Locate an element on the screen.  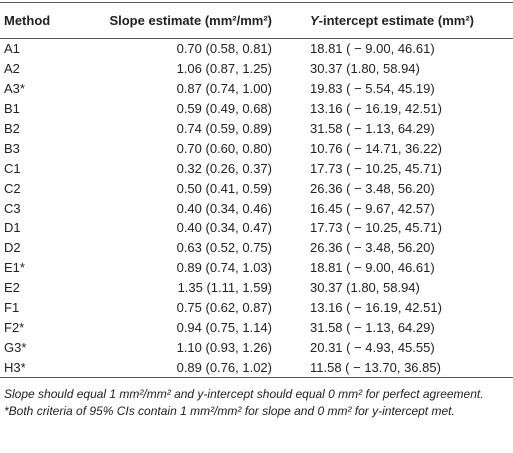
table-cell: E2 is located at coordinates (12, 288).